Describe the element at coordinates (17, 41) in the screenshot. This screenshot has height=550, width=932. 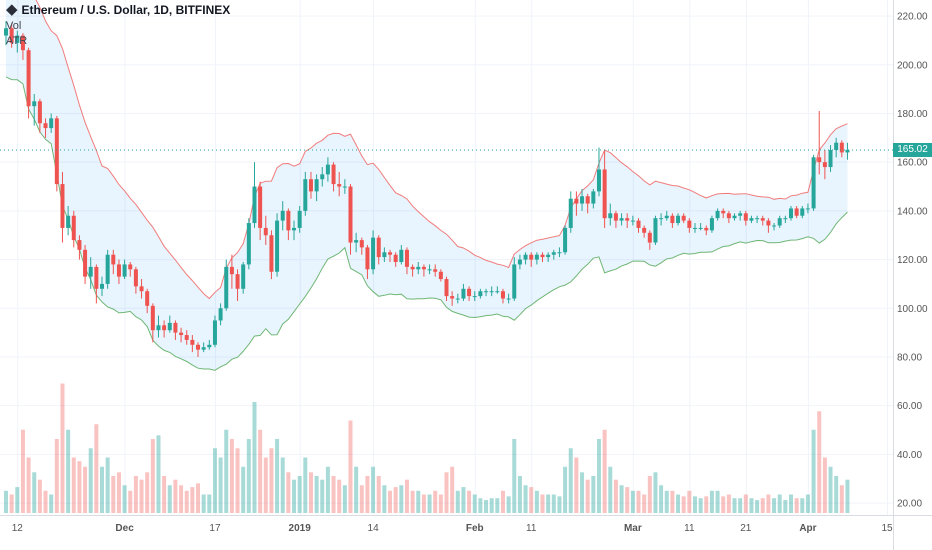
I see `indicator-atr: ATR` at that location.